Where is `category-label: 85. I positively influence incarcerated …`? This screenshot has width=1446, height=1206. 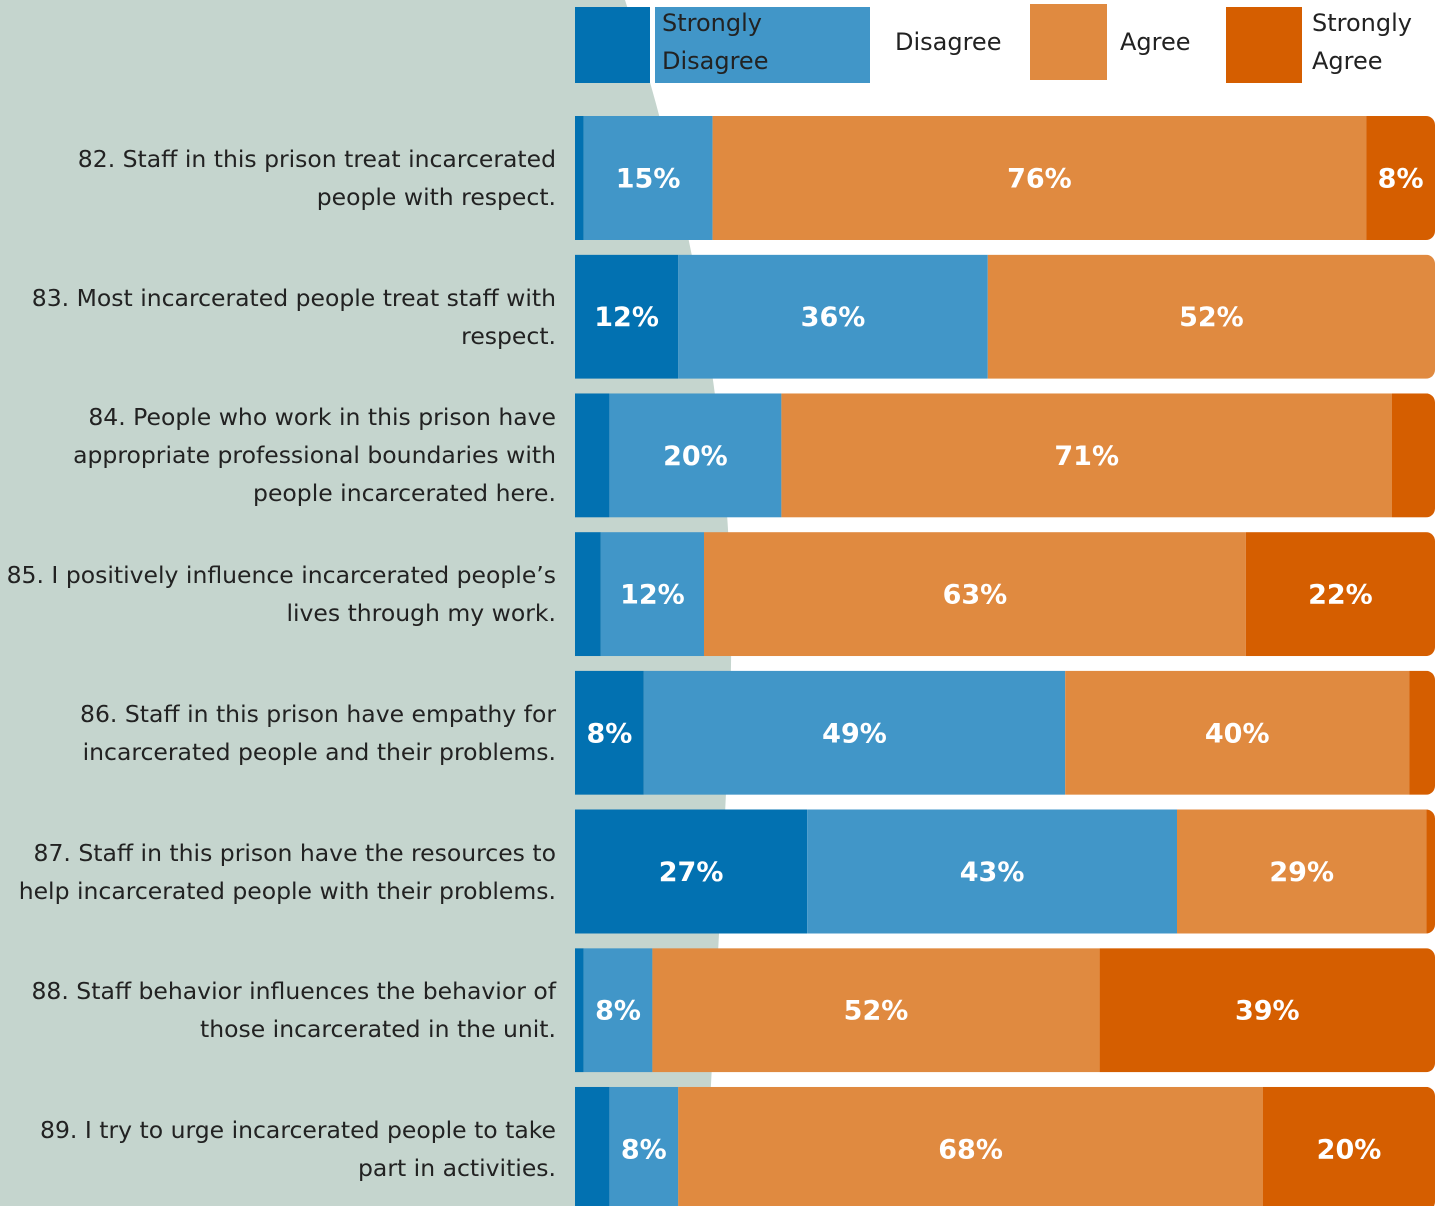
category-label: 85. I positively influence incarcerated … is located at coordinates (281, 594).